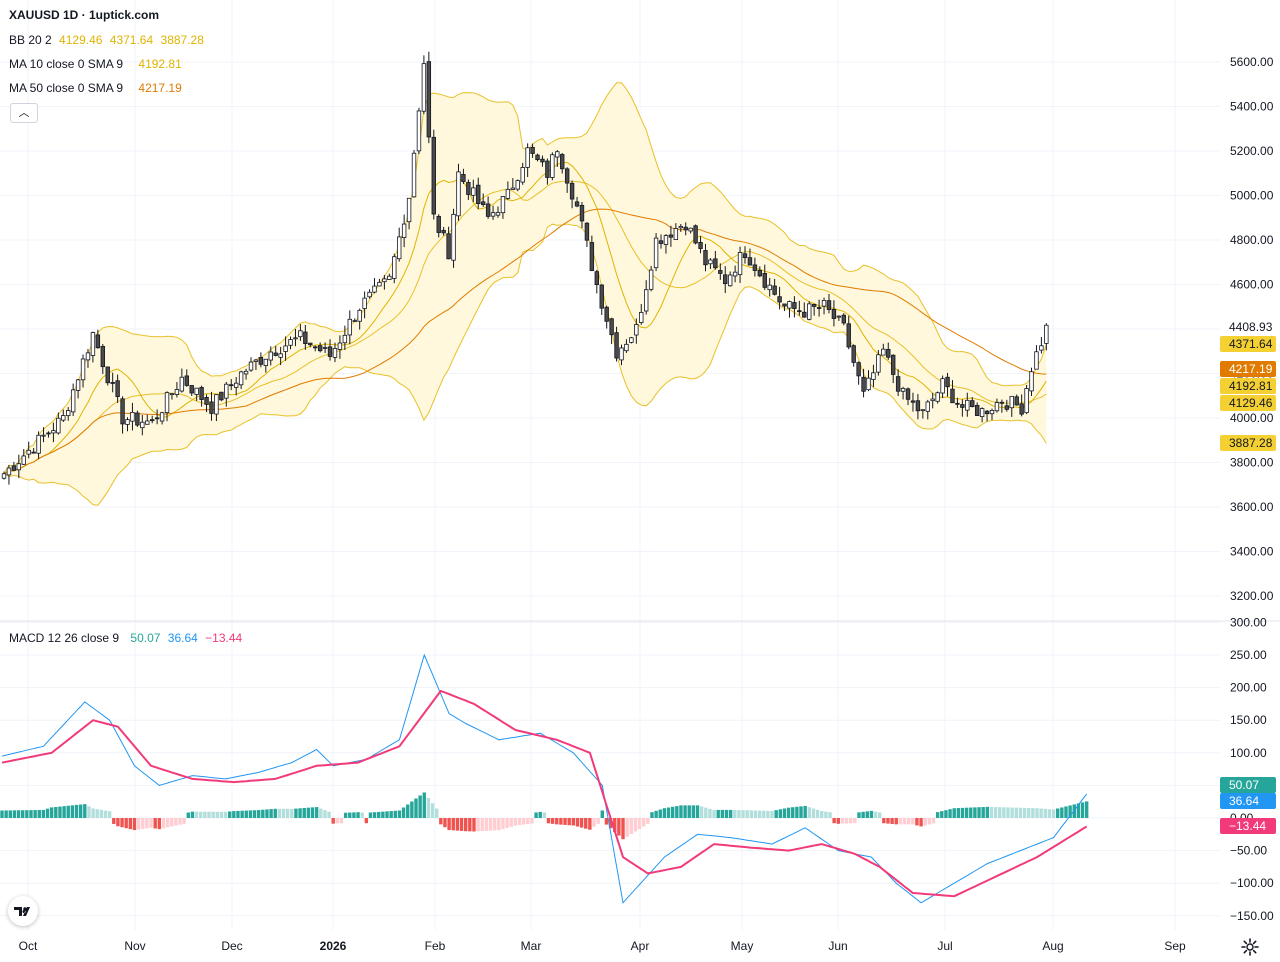 The image size is (1280, 962). Describe the element at coordinates (66, 88) in the screenshot. I see `legend-ma50-label: MA 50 close 0 SMA 9` at that location.